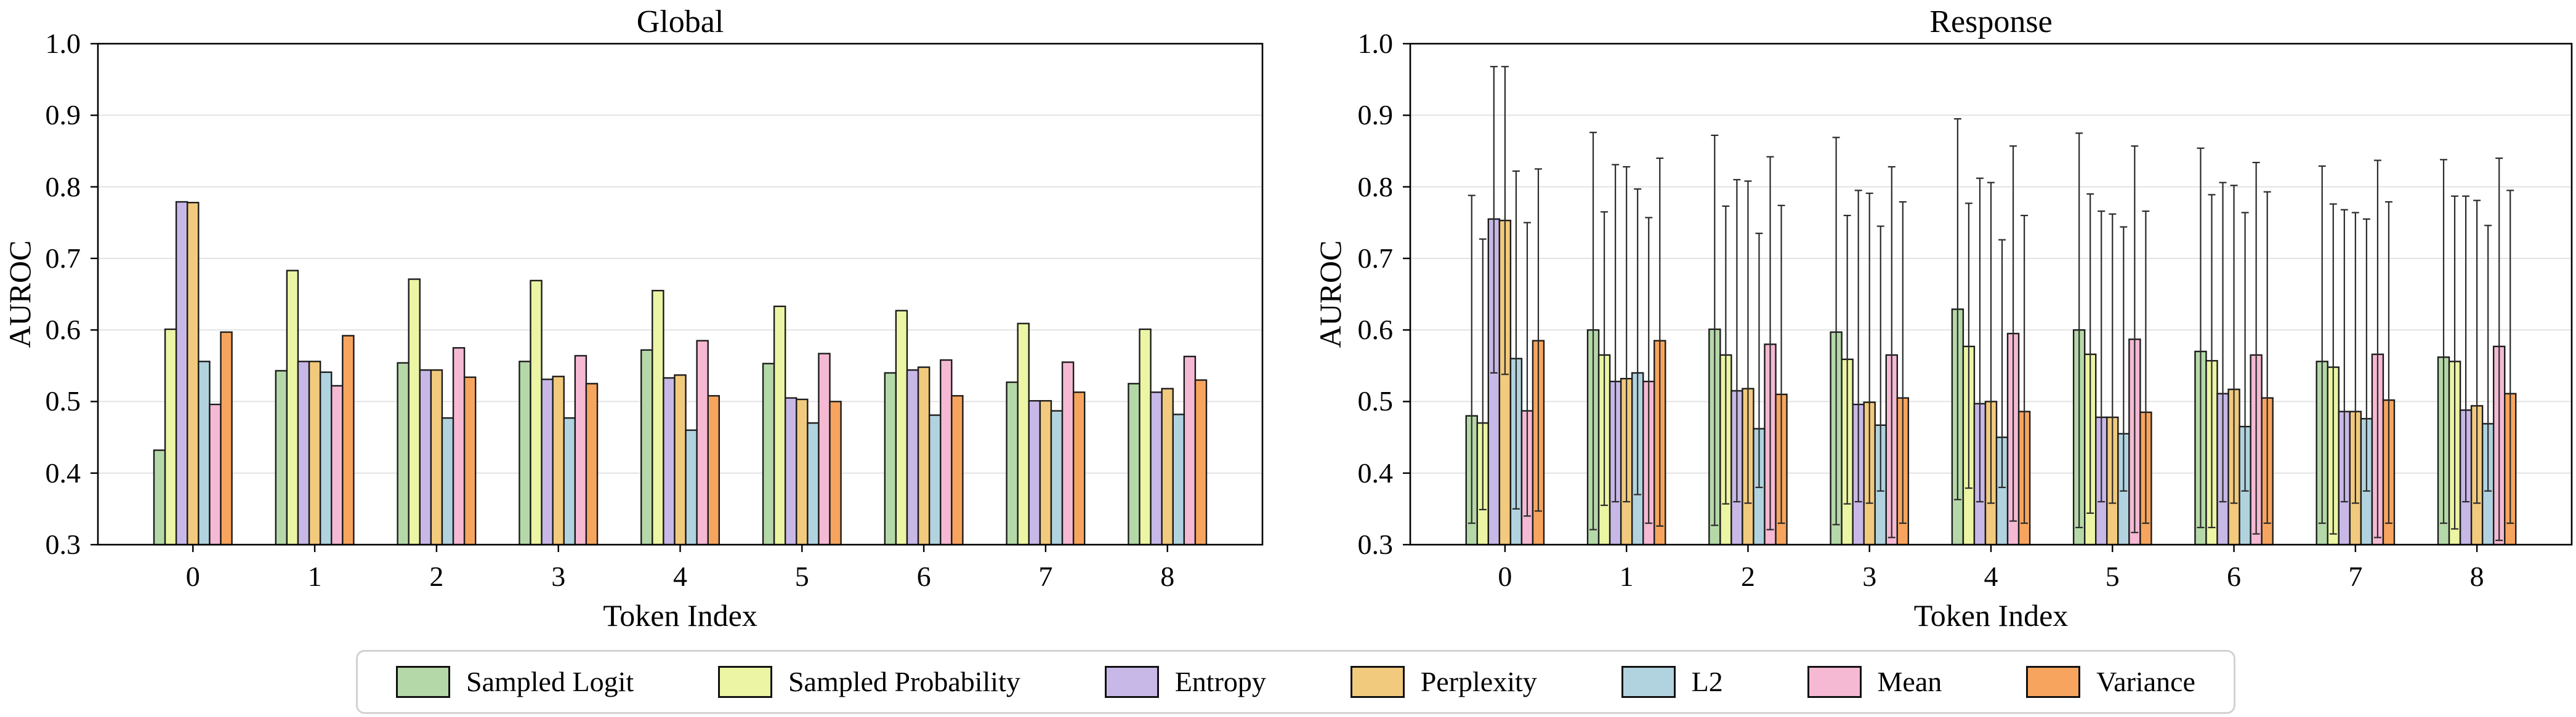 The width and height of the screenshot is (2576, 717). What do you see at coordinates (904, 681) in the screenshot?
I see `legend-label: Sampled Probability` at bounding box center [904, 681].